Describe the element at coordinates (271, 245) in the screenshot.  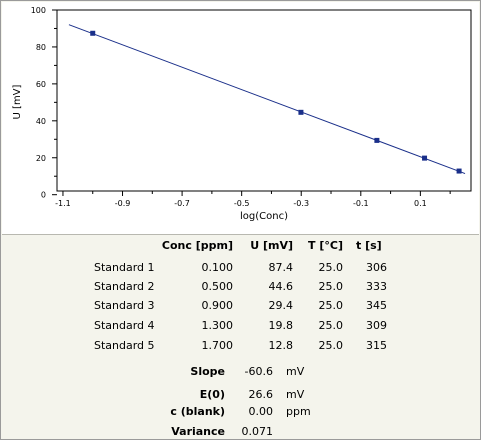
I see `col-header-u: U [mV]` at that location.